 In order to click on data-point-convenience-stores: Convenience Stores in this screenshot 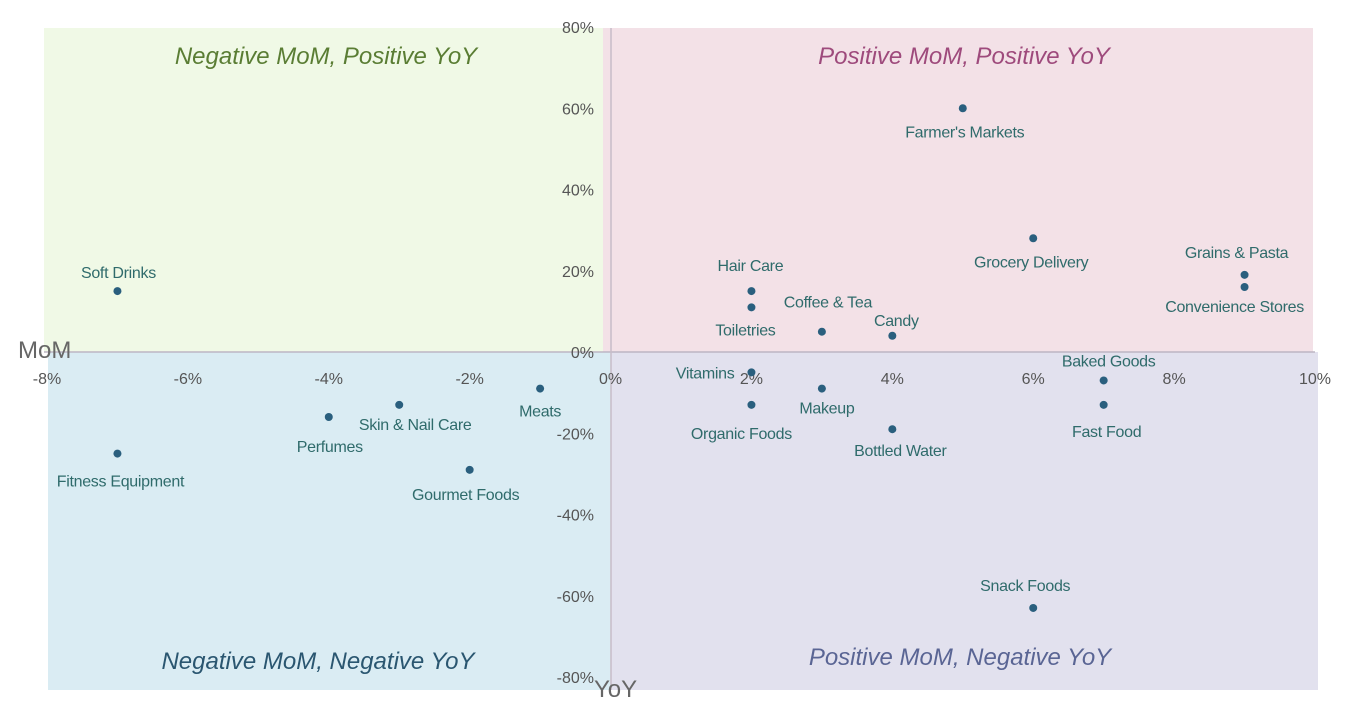, I will do `click(1234, 299)`.